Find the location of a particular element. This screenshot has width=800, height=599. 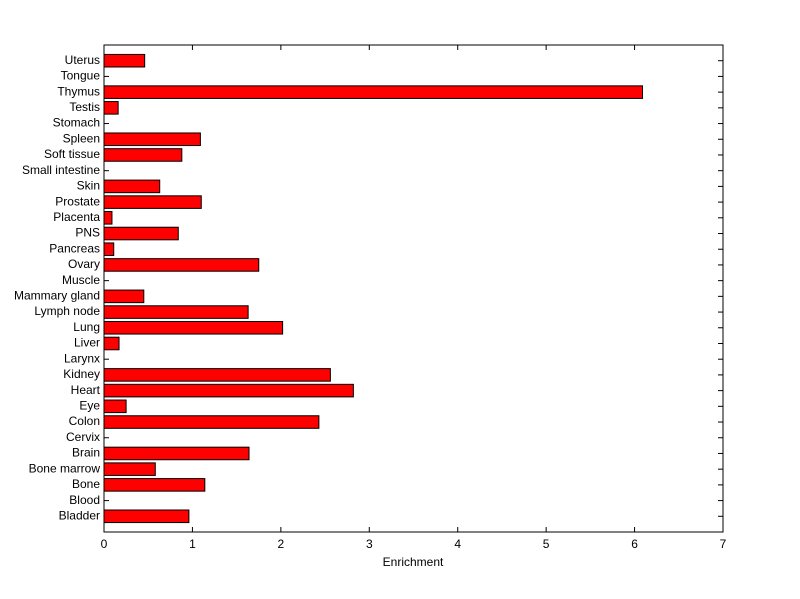

y-tick-label: Pancreas is located at coordinates (74, 248).